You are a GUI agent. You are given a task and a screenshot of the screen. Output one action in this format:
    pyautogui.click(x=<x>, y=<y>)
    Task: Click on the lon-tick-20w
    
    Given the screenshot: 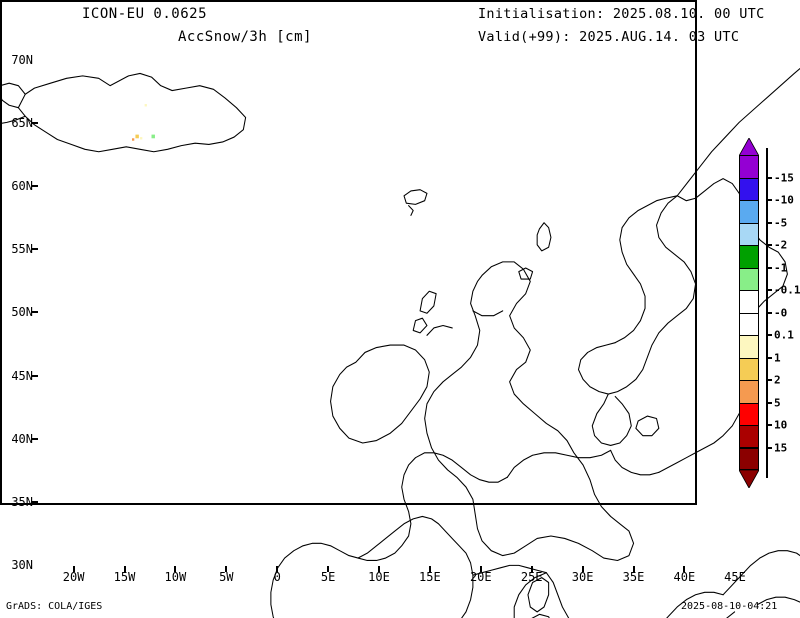 What is the action you would take?
    pyautogui.click(x=73, y=569)
    